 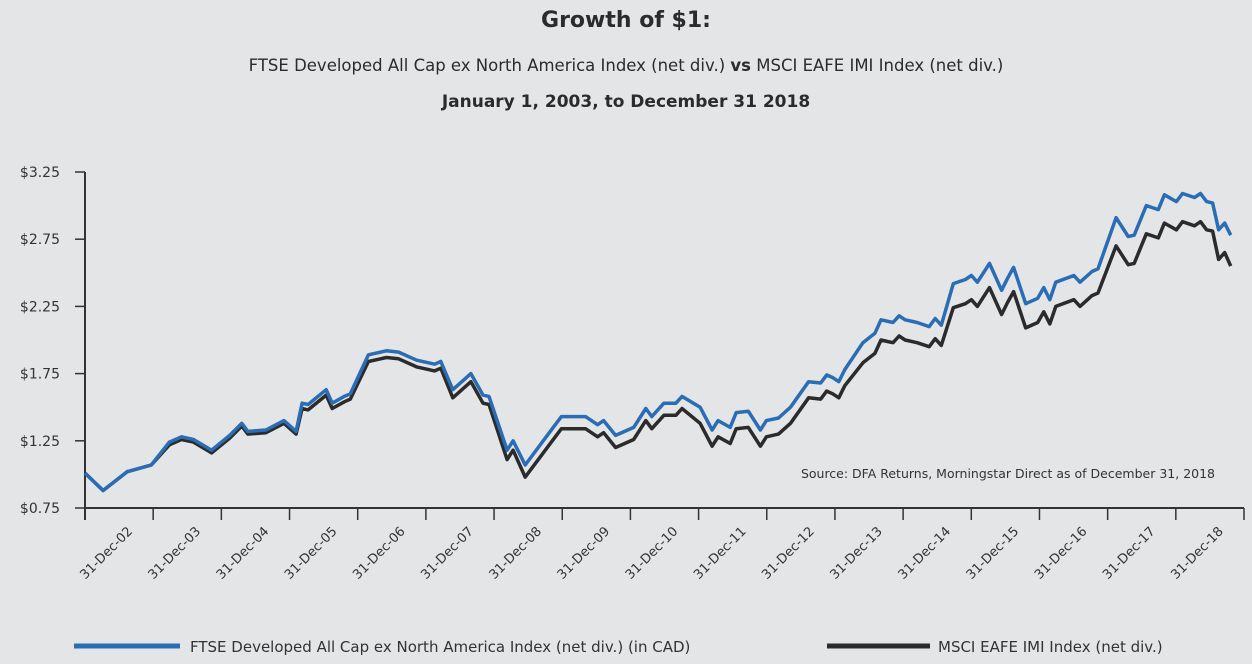 What do you see at coordinates (626, 20) in the screenshot?
I see `chart-title: Growth of $1:` at bounding box center [626, 20].